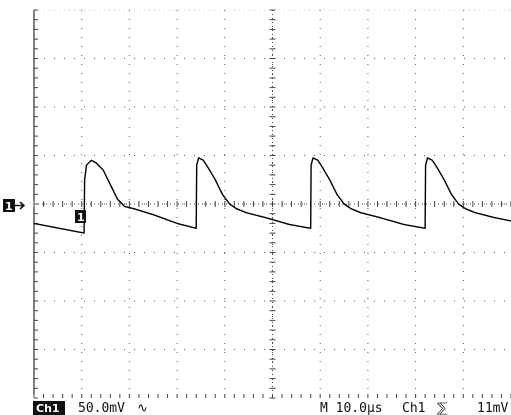 This screenshot has height=415, width=511. Describe the element at coordinates (20, 205) in the screenshot. I see `arrow-right-icon` at that location.